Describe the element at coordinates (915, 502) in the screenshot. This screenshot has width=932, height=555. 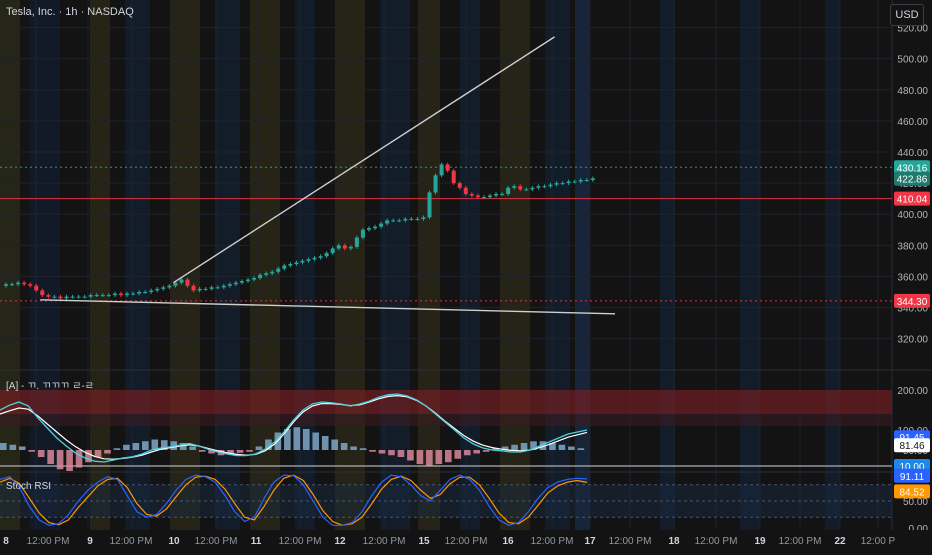
I see `stoch-tick-label: 50.00` at that location.